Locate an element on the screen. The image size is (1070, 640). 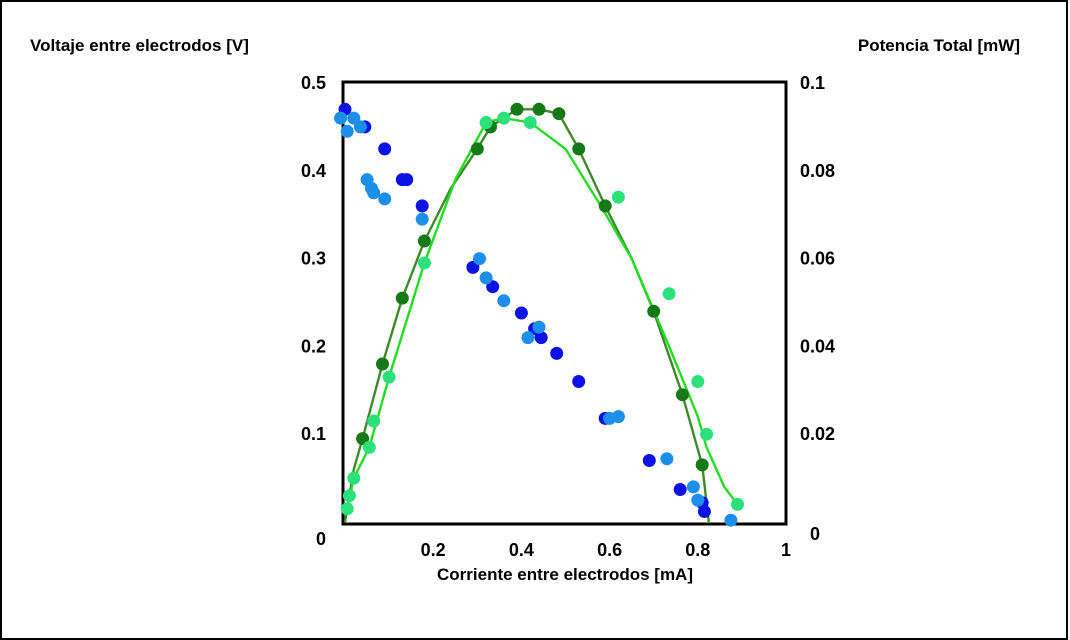
x-tick-labels: 0.2 0.4 0.6 0.8 1 is located at coordinates (606, 550).